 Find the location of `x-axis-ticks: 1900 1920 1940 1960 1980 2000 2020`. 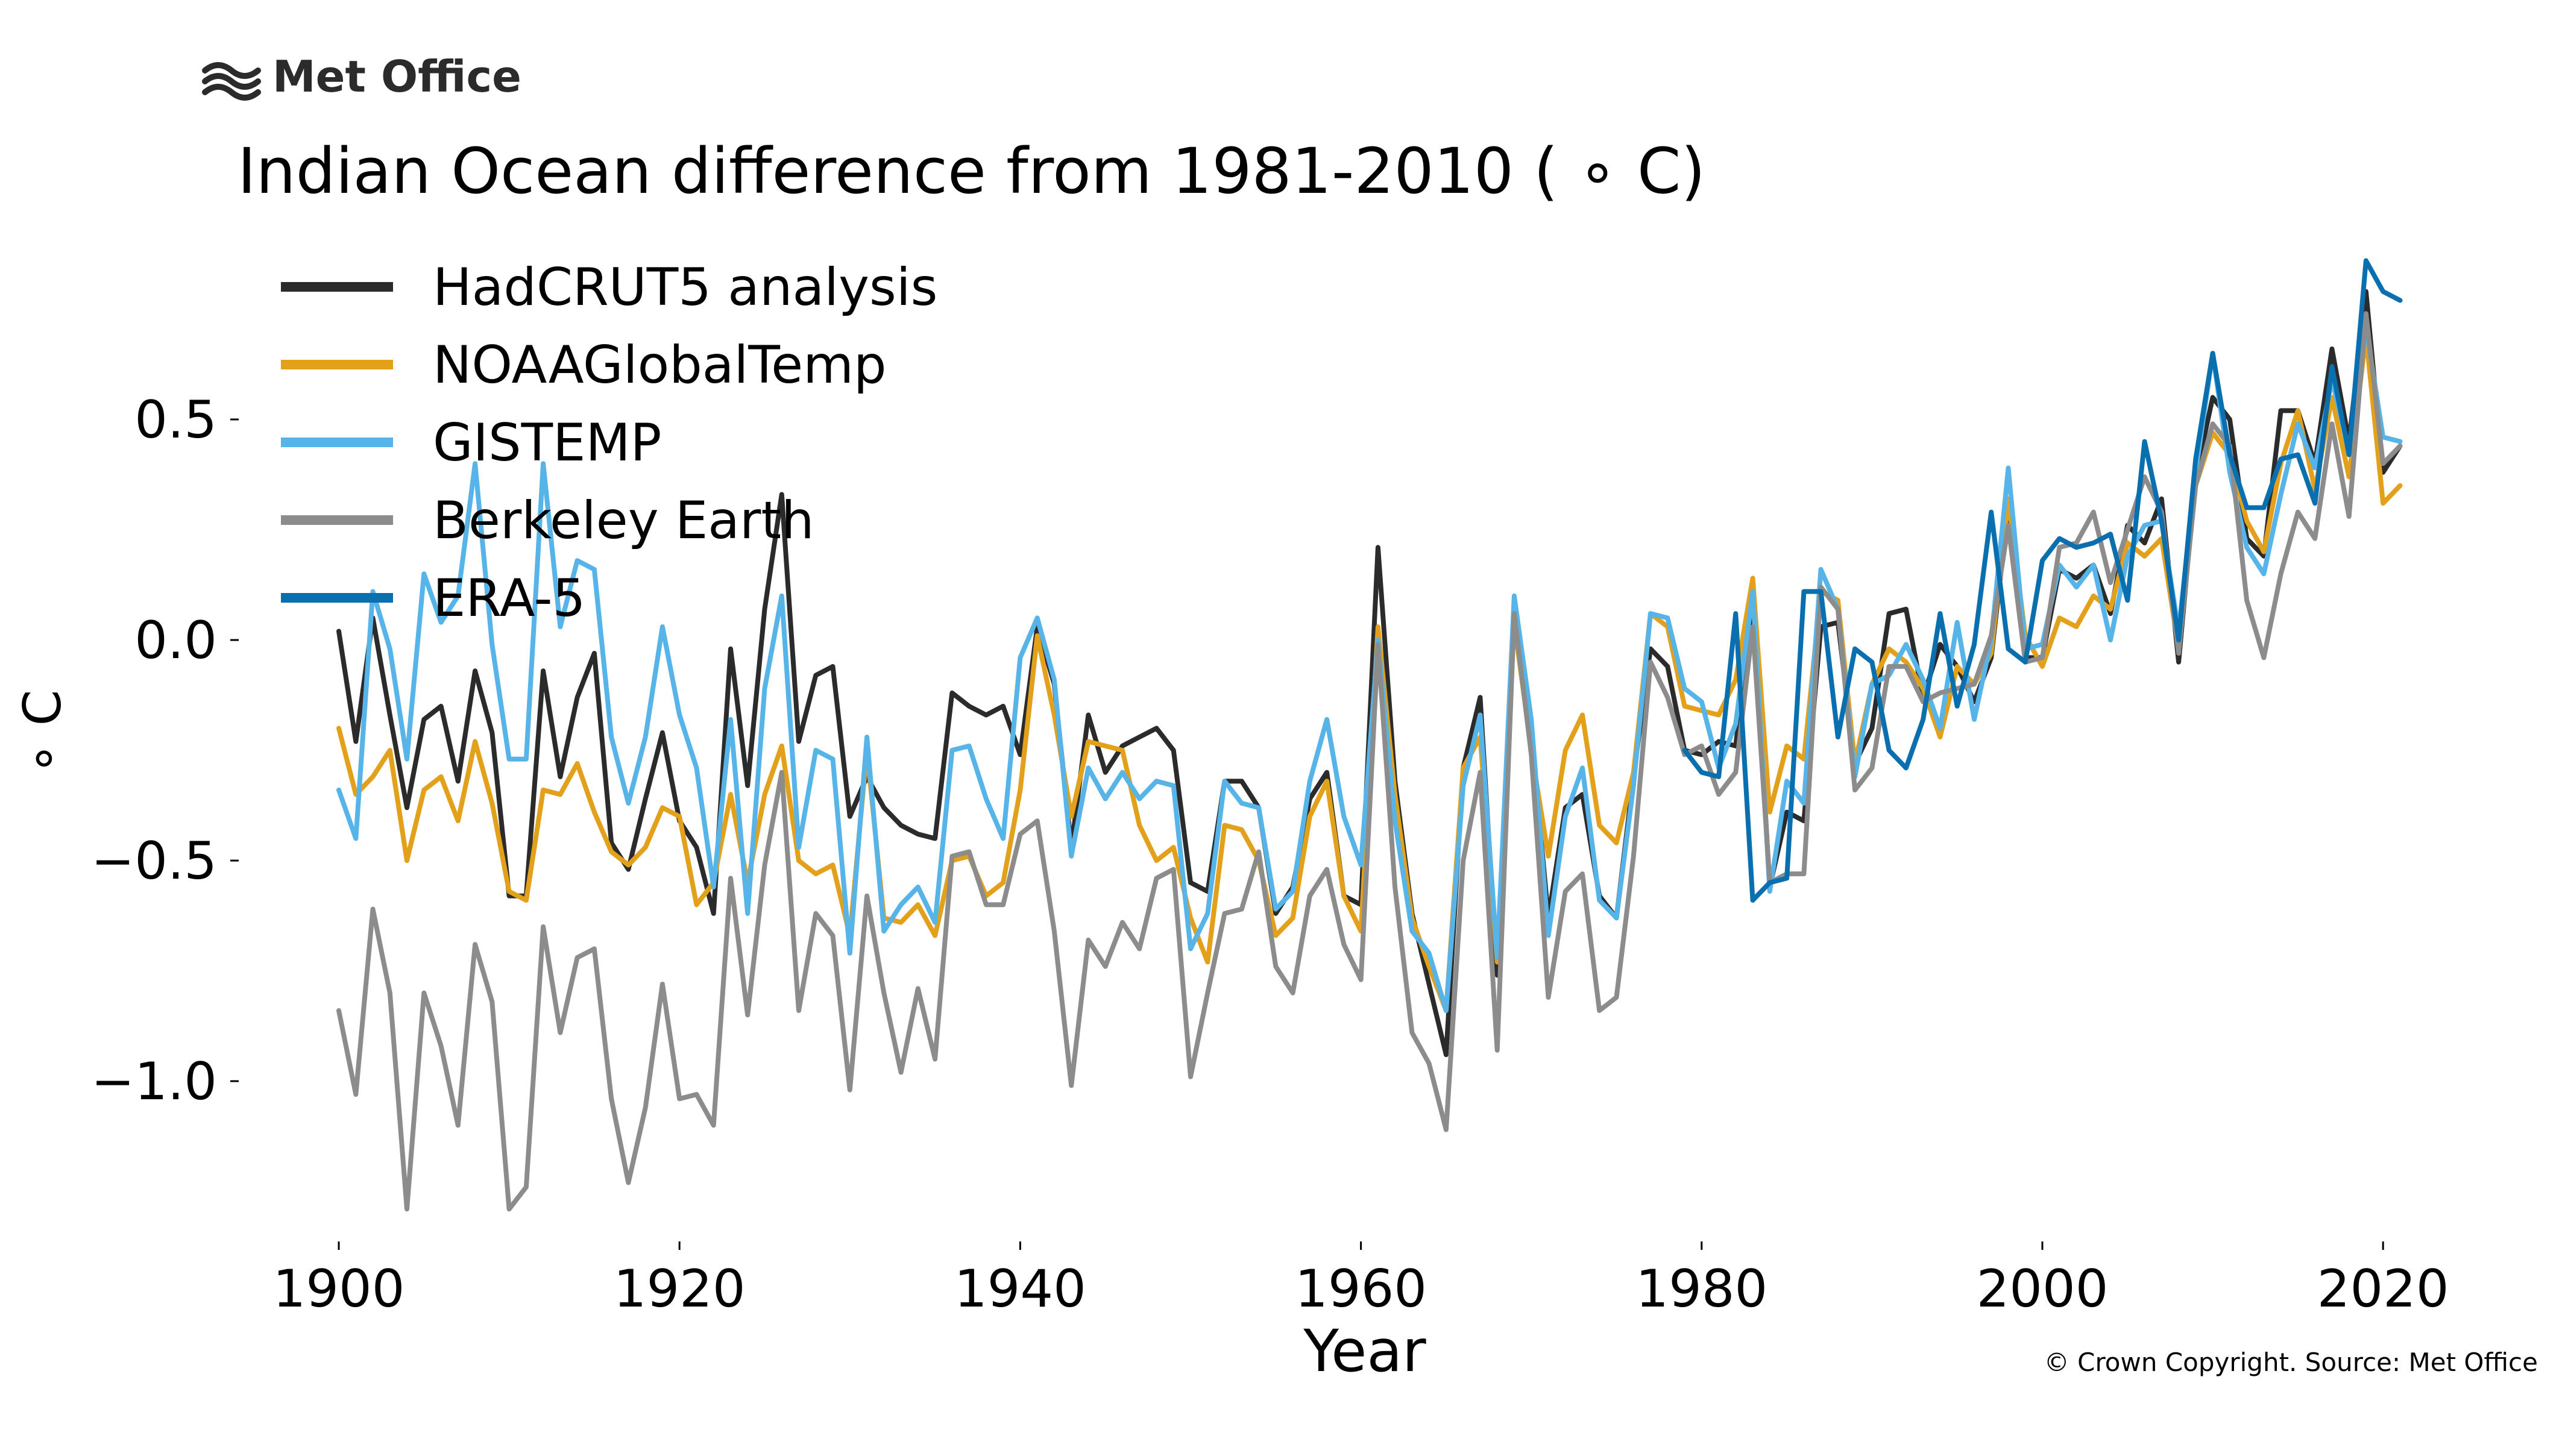

x-axis-ticks: 1900 1920 1940 1960 1980 2000 2020 is located at coordinates (1361, 1280).